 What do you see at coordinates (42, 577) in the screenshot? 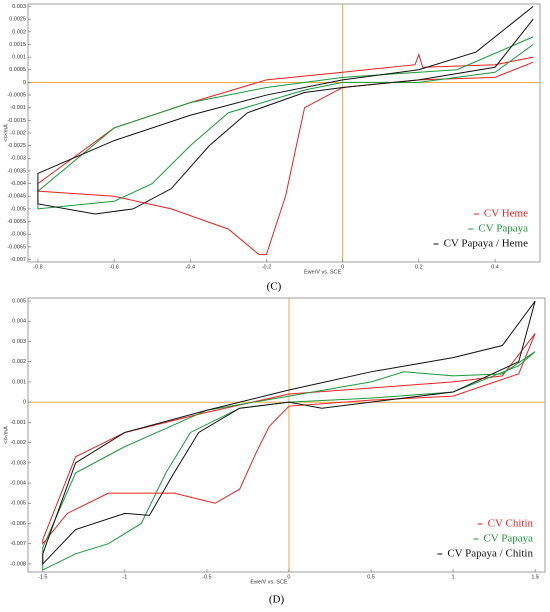
I see `x-tick-label: -1.5` at bounding box center [42, 577].